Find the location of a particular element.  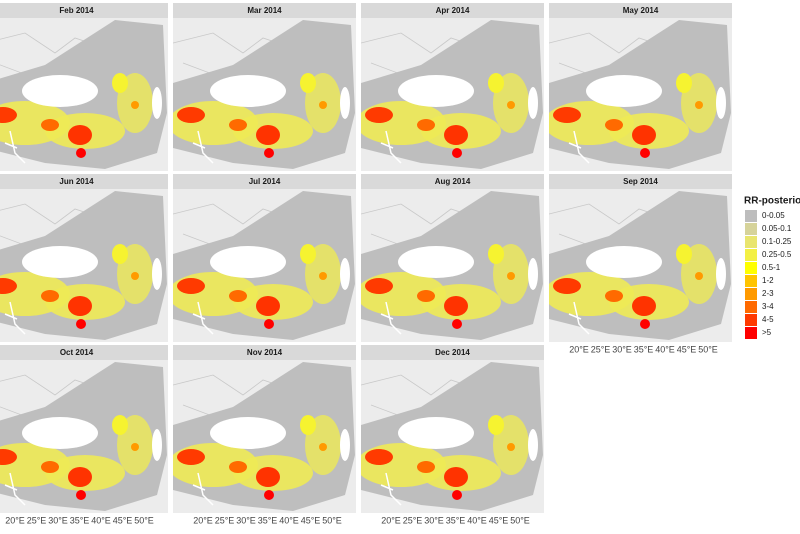

panel-title: Nov 2014 is located at coordinates (265, 352).